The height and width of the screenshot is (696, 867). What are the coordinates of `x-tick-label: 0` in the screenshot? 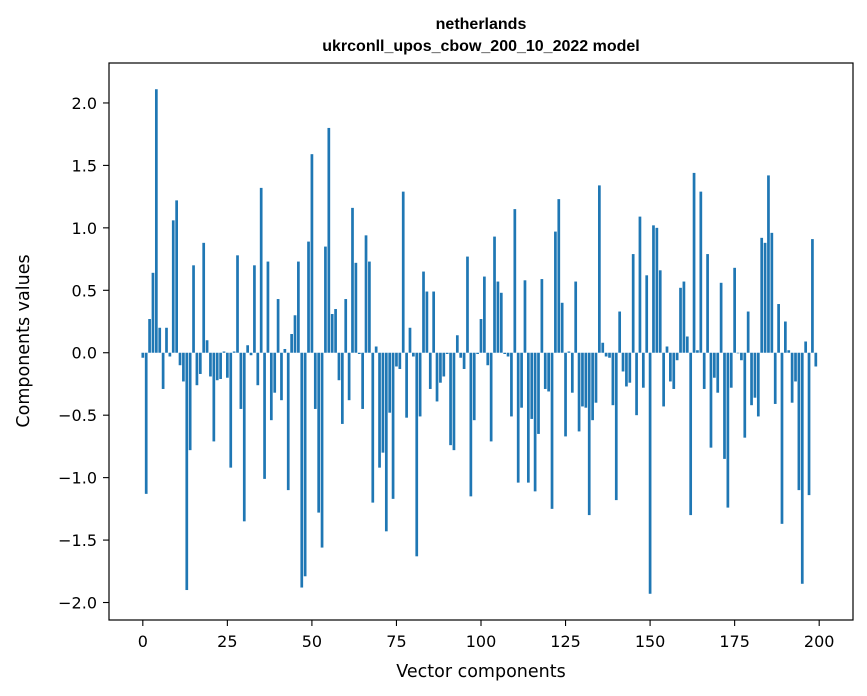 It's located at (143, 641).